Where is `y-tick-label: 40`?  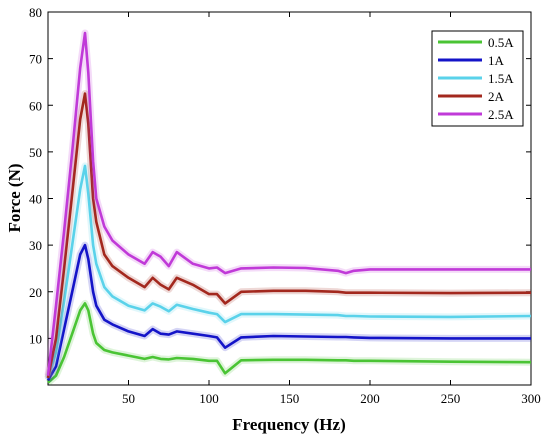 y-tick-label: 40 is located at coordinates (35, 199).